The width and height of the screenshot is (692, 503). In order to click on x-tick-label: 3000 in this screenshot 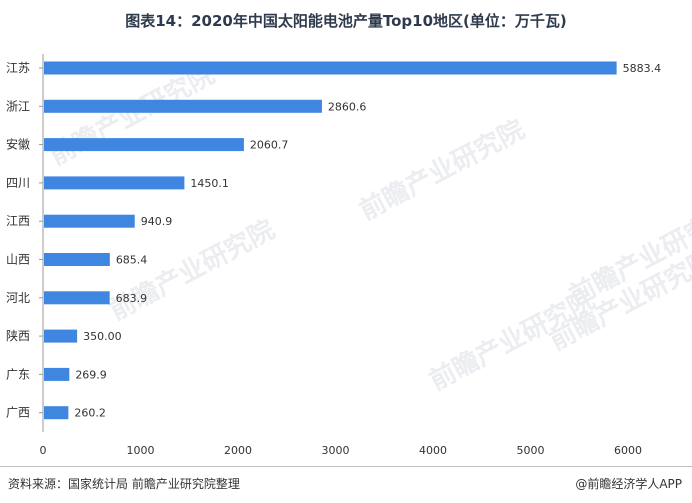, I will do `click(336, 450)`.